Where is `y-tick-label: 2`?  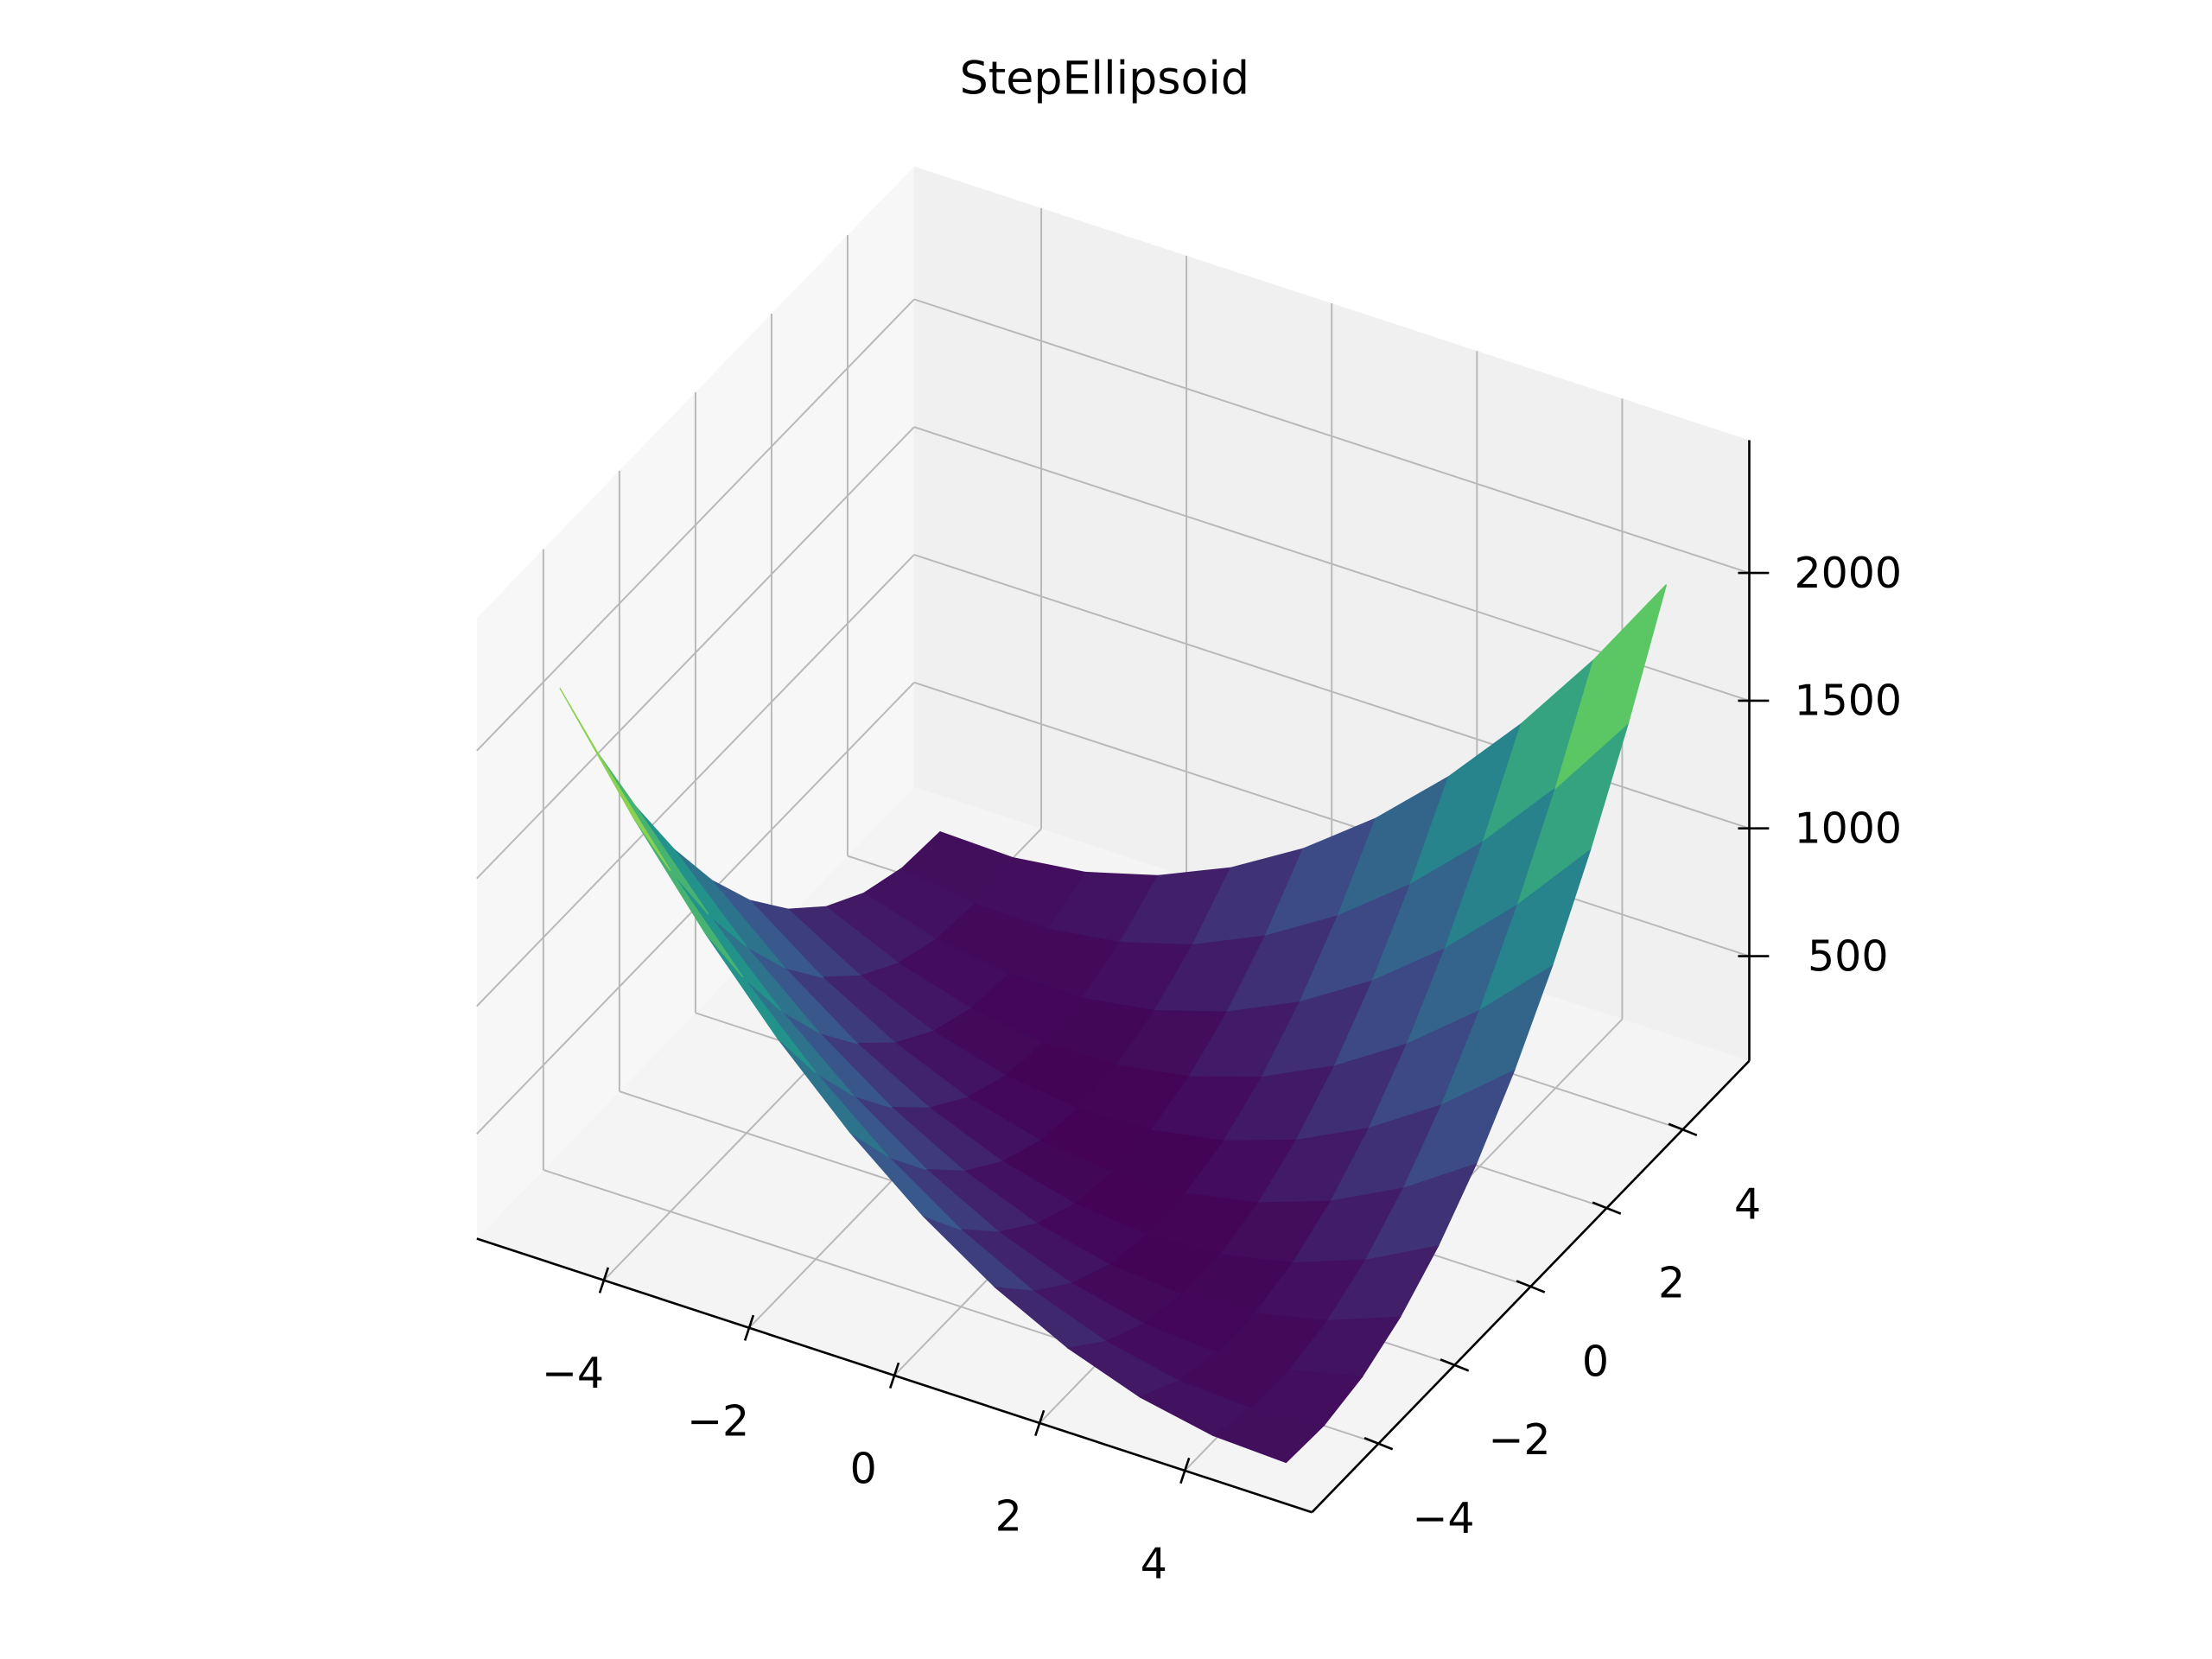 y-tick-label: 2 is located at coordinates (1671, 1282).